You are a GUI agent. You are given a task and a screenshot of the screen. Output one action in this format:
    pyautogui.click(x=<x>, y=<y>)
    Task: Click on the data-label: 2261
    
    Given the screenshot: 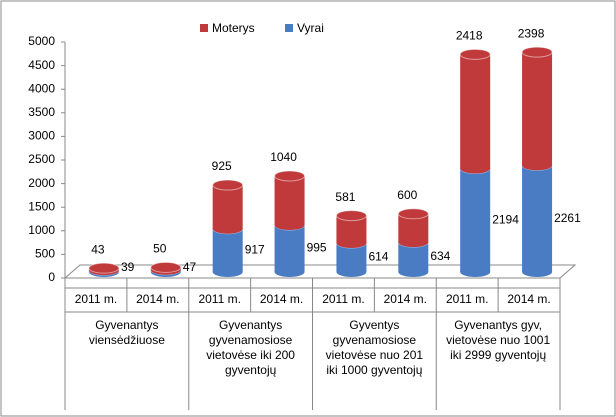 What is the action you would take?
    pyautogui.click(x=567, y=218)
    